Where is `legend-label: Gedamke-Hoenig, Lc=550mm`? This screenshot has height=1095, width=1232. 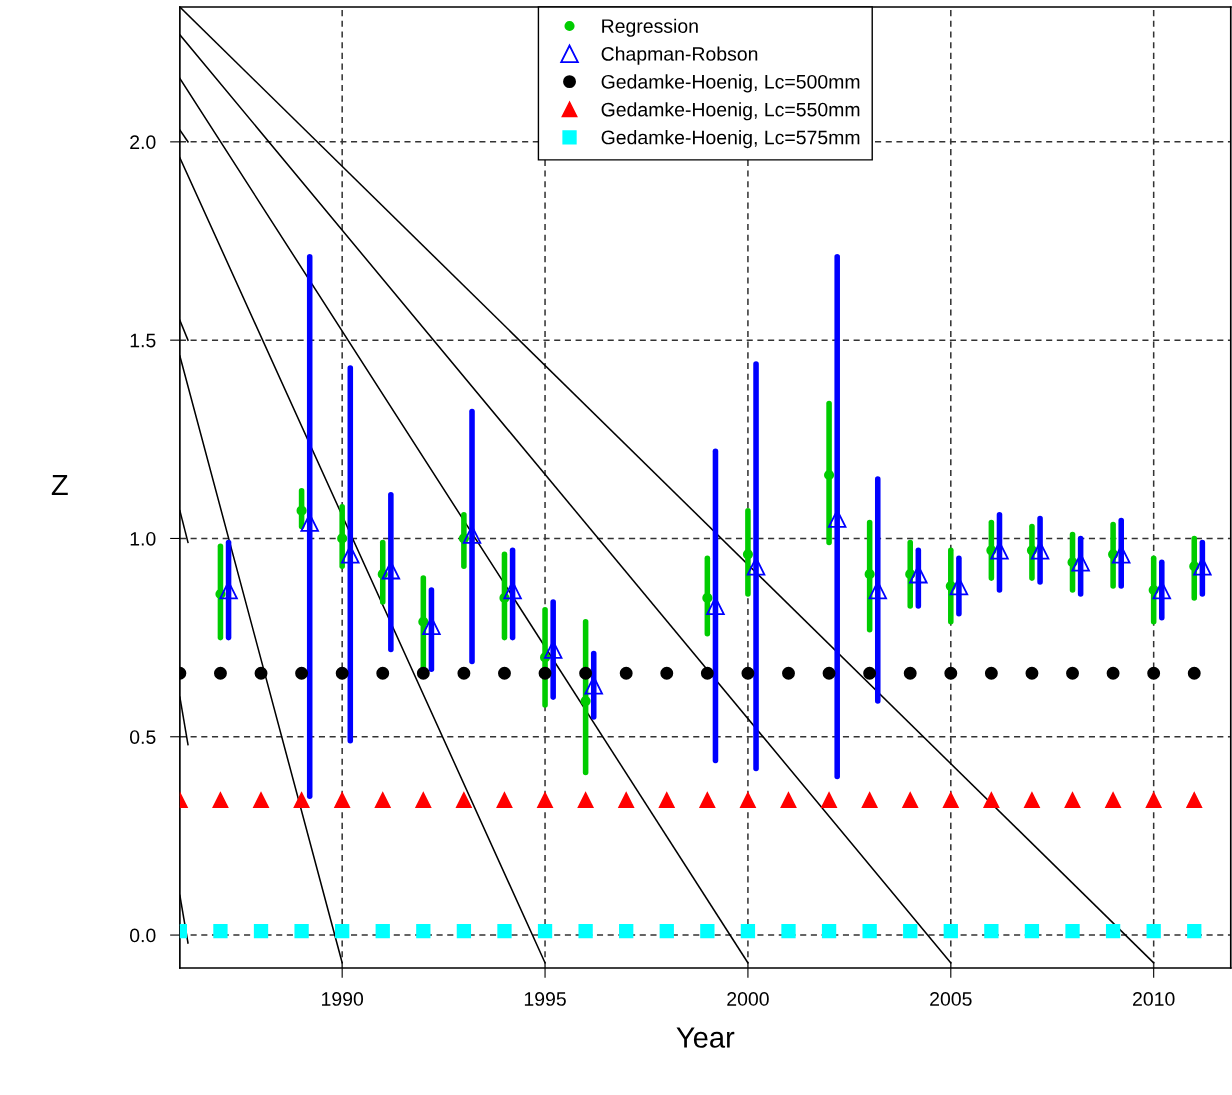
legend-label: Gedamke-Hoenig, Lc=550mm is located at coordinates (730, 111).